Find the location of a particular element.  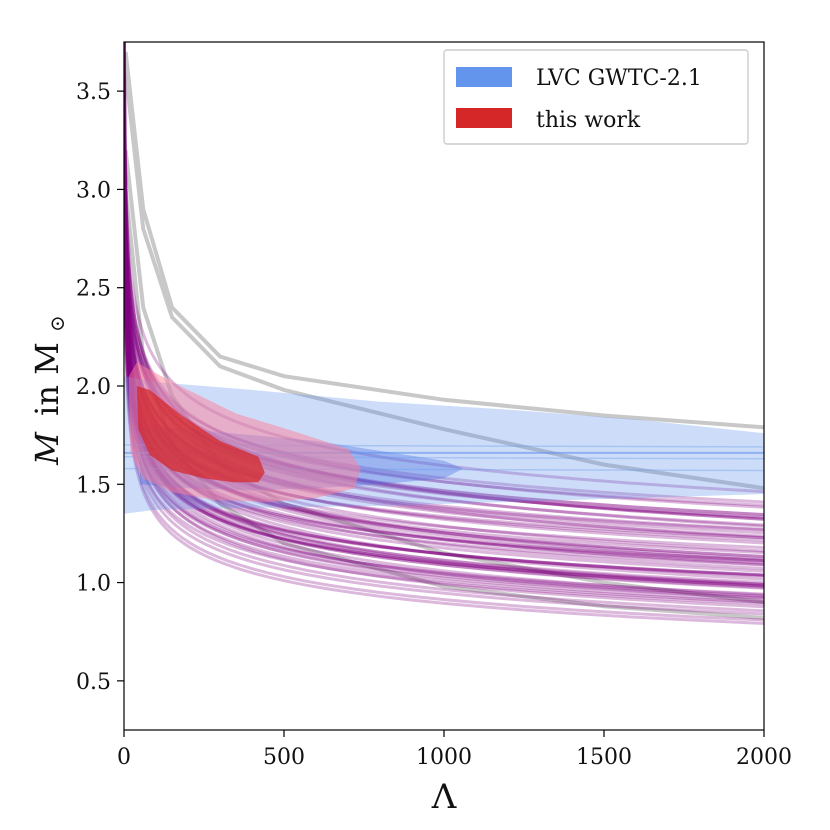

x-axis-label: Λ is located at coordinates (444, 797).